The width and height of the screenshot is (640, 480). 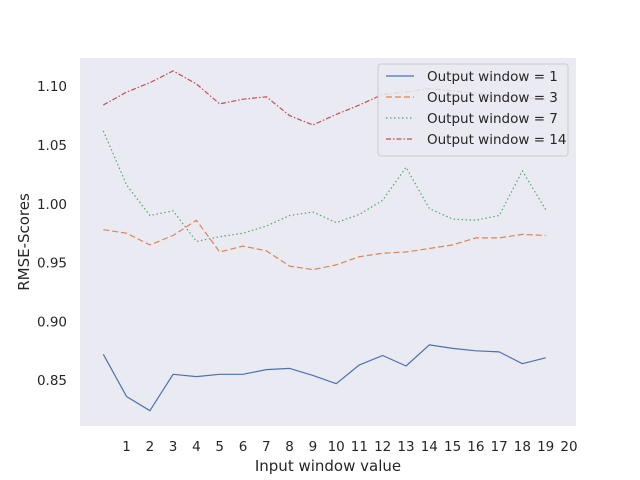 What do you see at coordinates (24, 242) in the screenshot?
I see `y-axis-label: RMSE-Scores` at bounding box center [24, 242].